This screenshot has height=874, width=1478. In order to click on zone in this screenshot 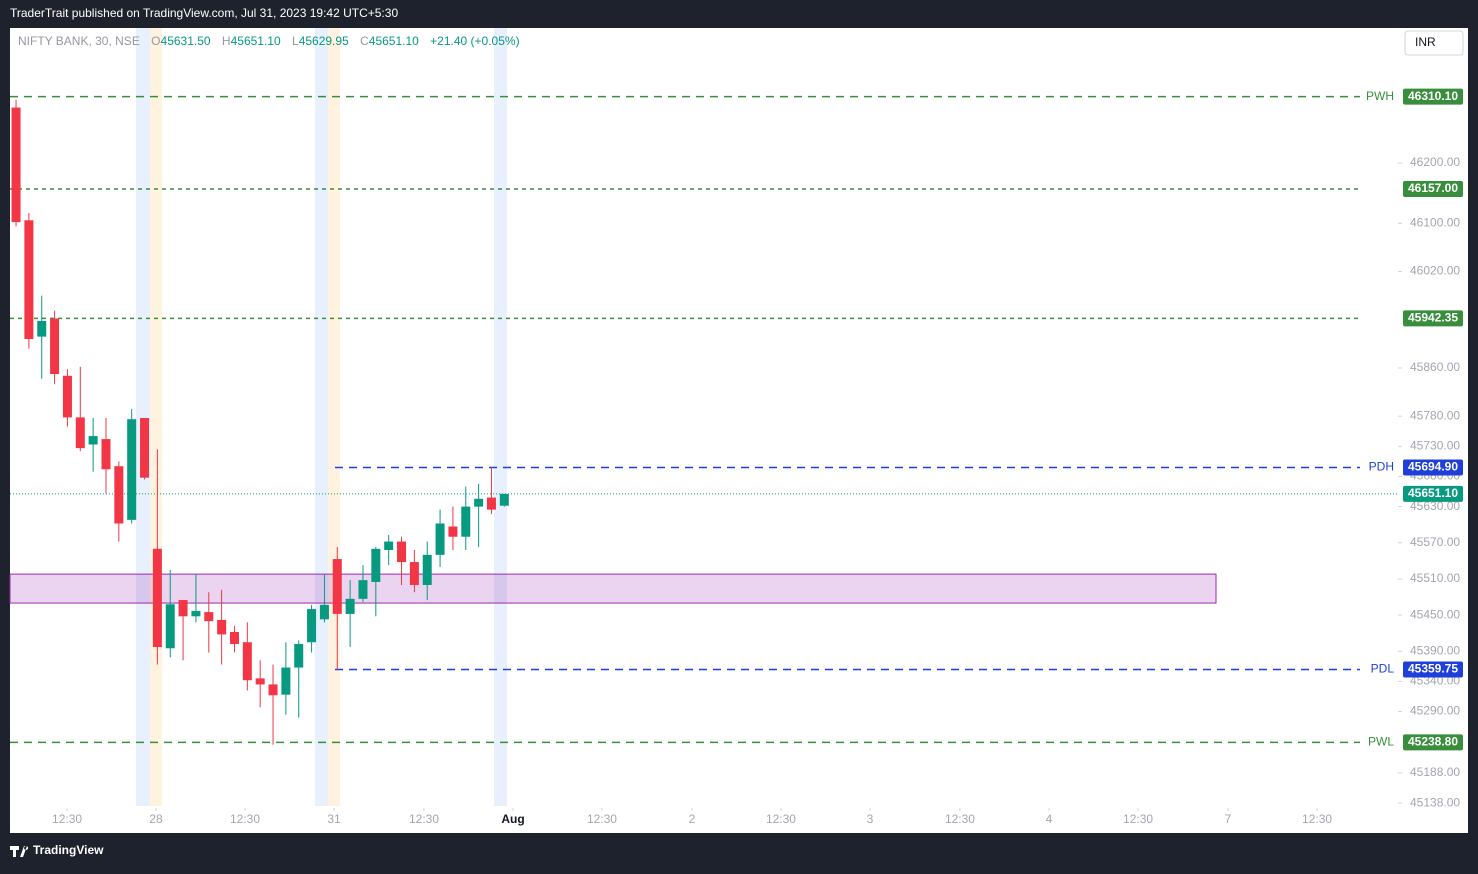, I will do `click(613, 588)`.